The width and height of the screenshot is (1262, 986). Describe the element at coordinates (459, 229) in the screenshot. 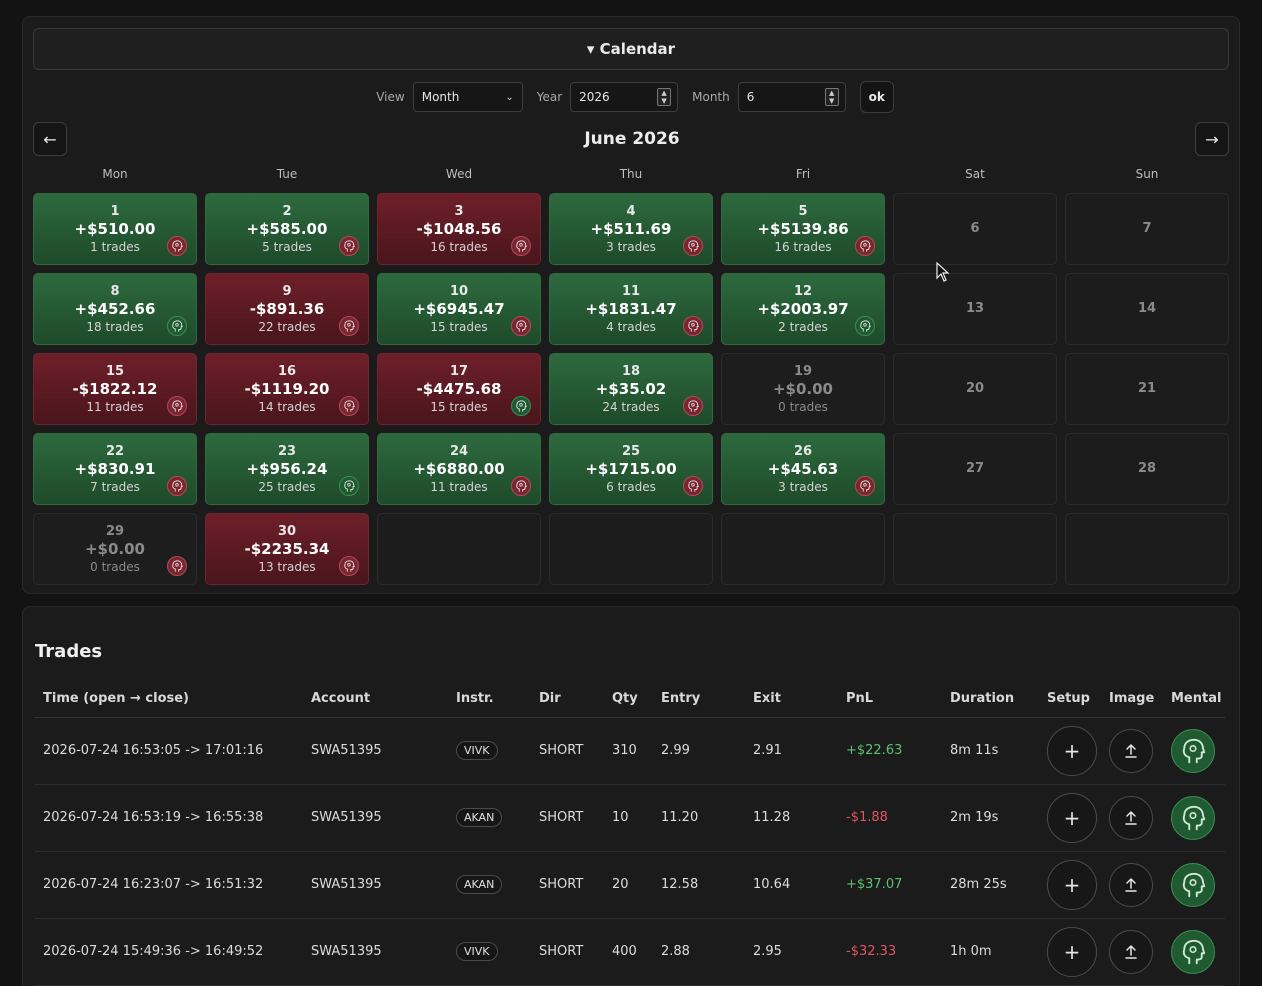

I see `calendar-day-cell: 3 -$1048.56 16 trades` at that location.